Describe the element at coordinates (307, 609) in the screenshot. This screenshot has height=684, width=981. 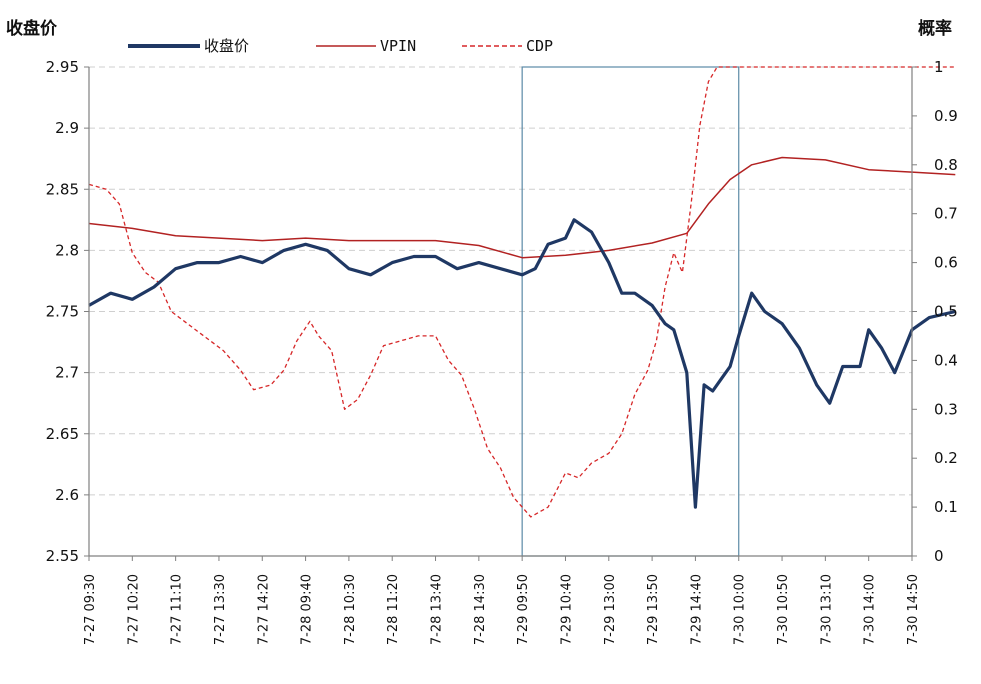
I see `x-tick-label: 7-28 09:40` at that location.